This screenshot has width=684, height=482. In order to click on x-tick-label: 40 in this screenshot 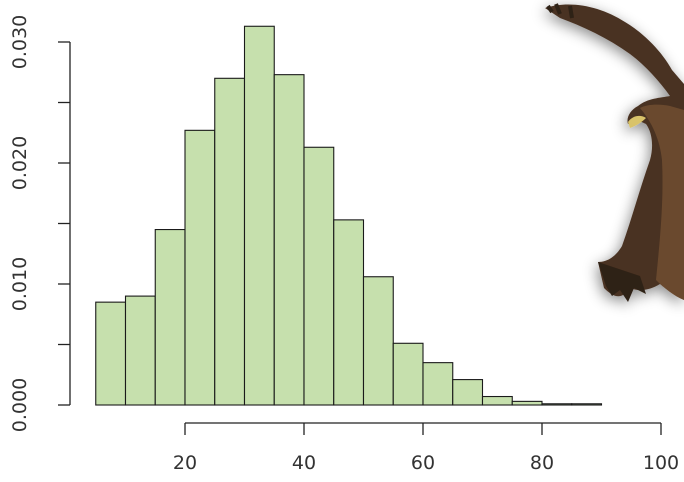, I will do `click(304, 463)`.